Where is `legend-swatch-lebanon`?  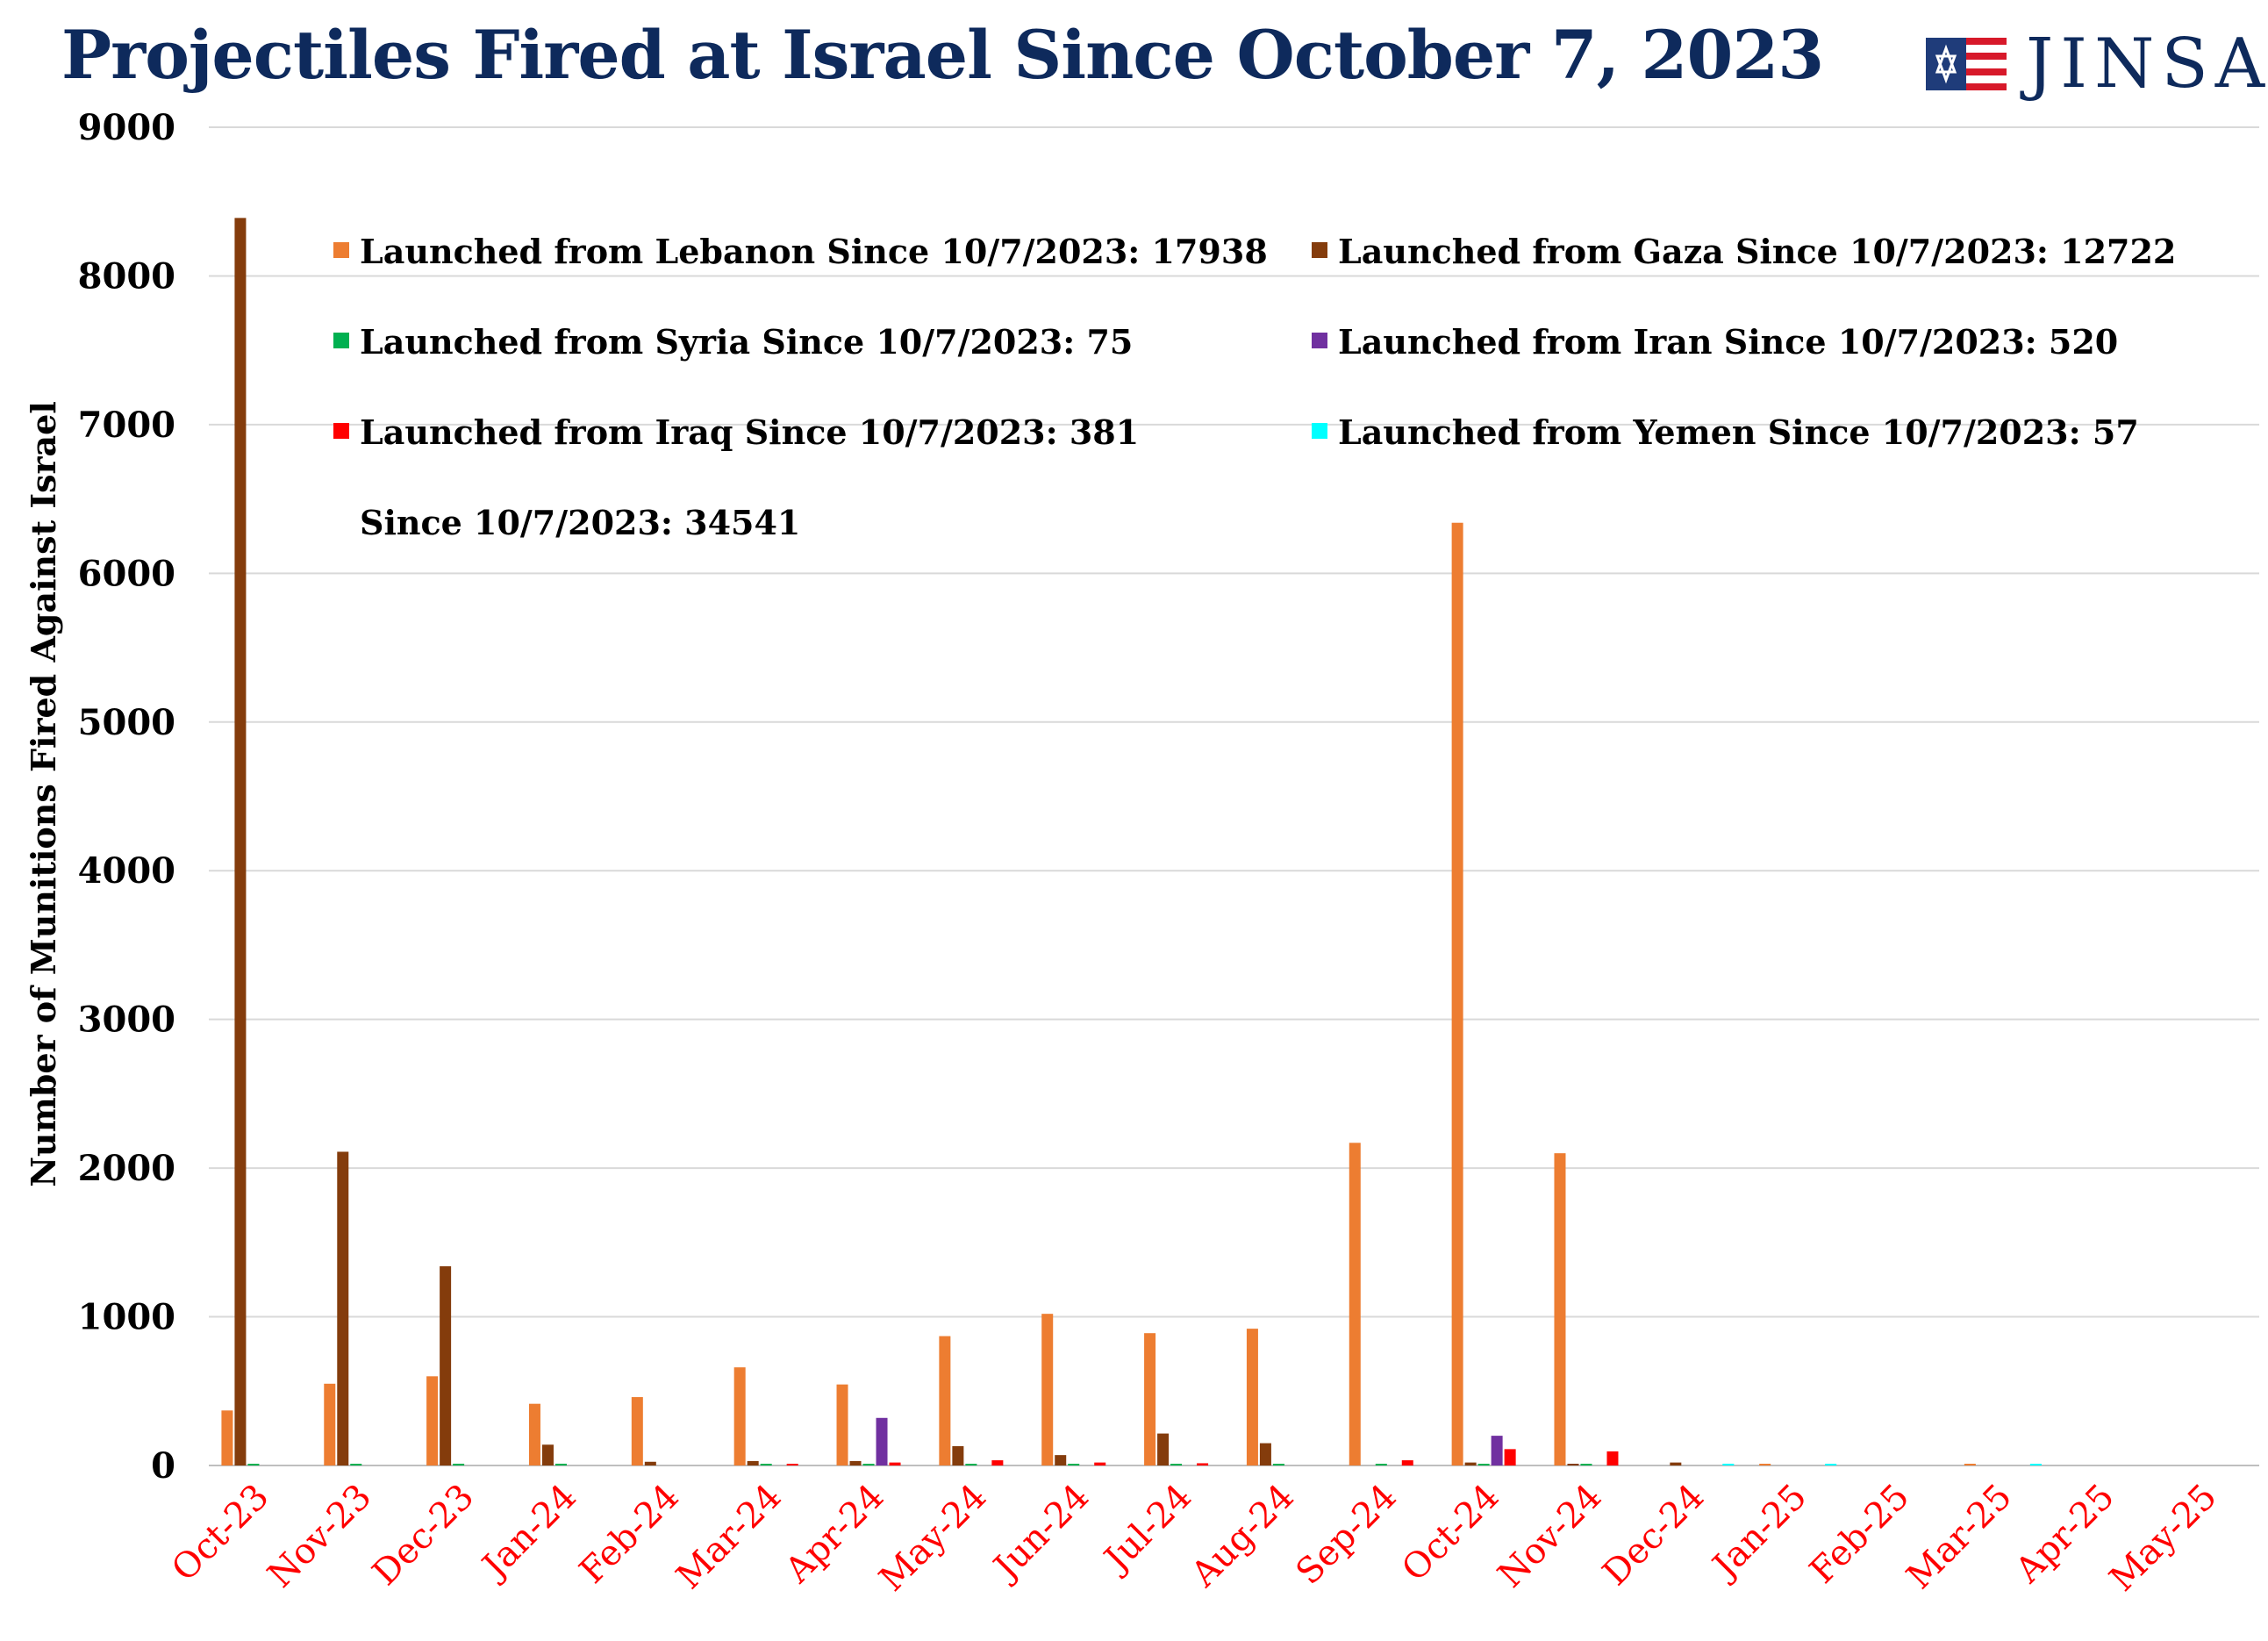
legend-swatch-lebanon is located at coordinates (341, 250).